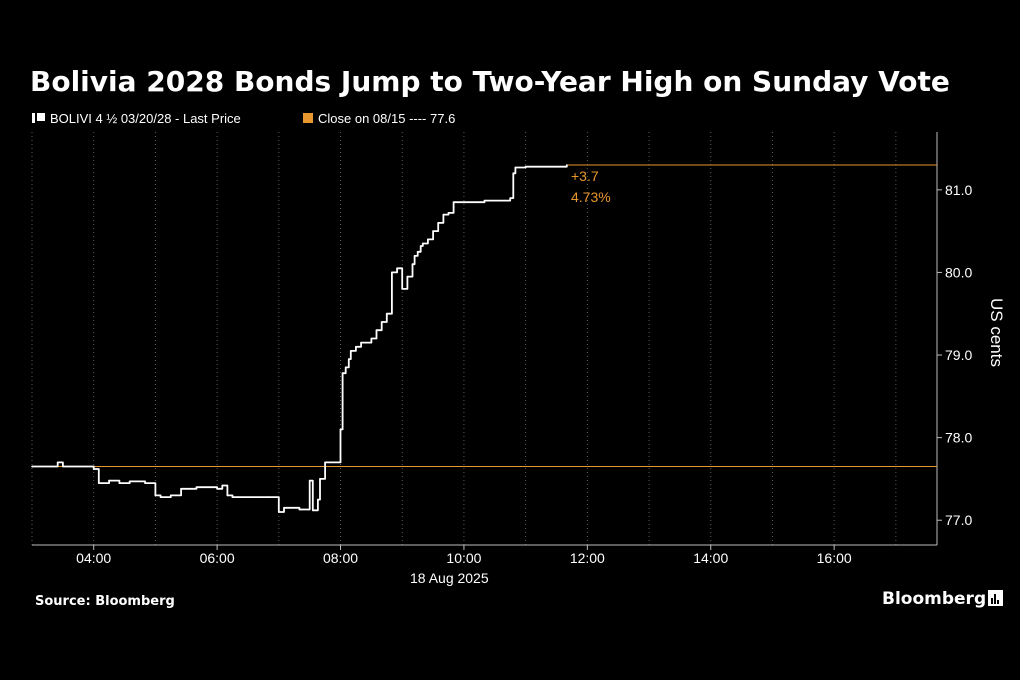 The height and width of the screenshot is (680, 1020). What do you see at coordinates (340, 558) in the screenshot?
I see `x-tick-label: 08:00` at bounding box center [340, 558].